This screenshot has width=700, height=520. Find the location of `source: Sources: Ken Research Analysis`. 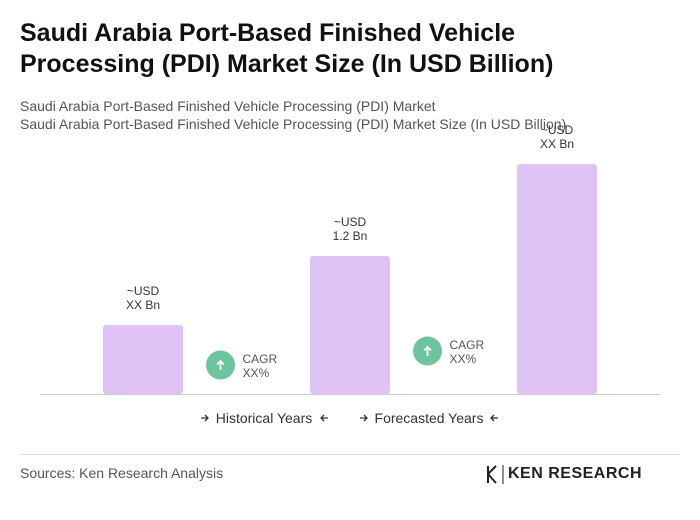

source: Sources: Ken Research Analysis is located at coordinates (122, 473).